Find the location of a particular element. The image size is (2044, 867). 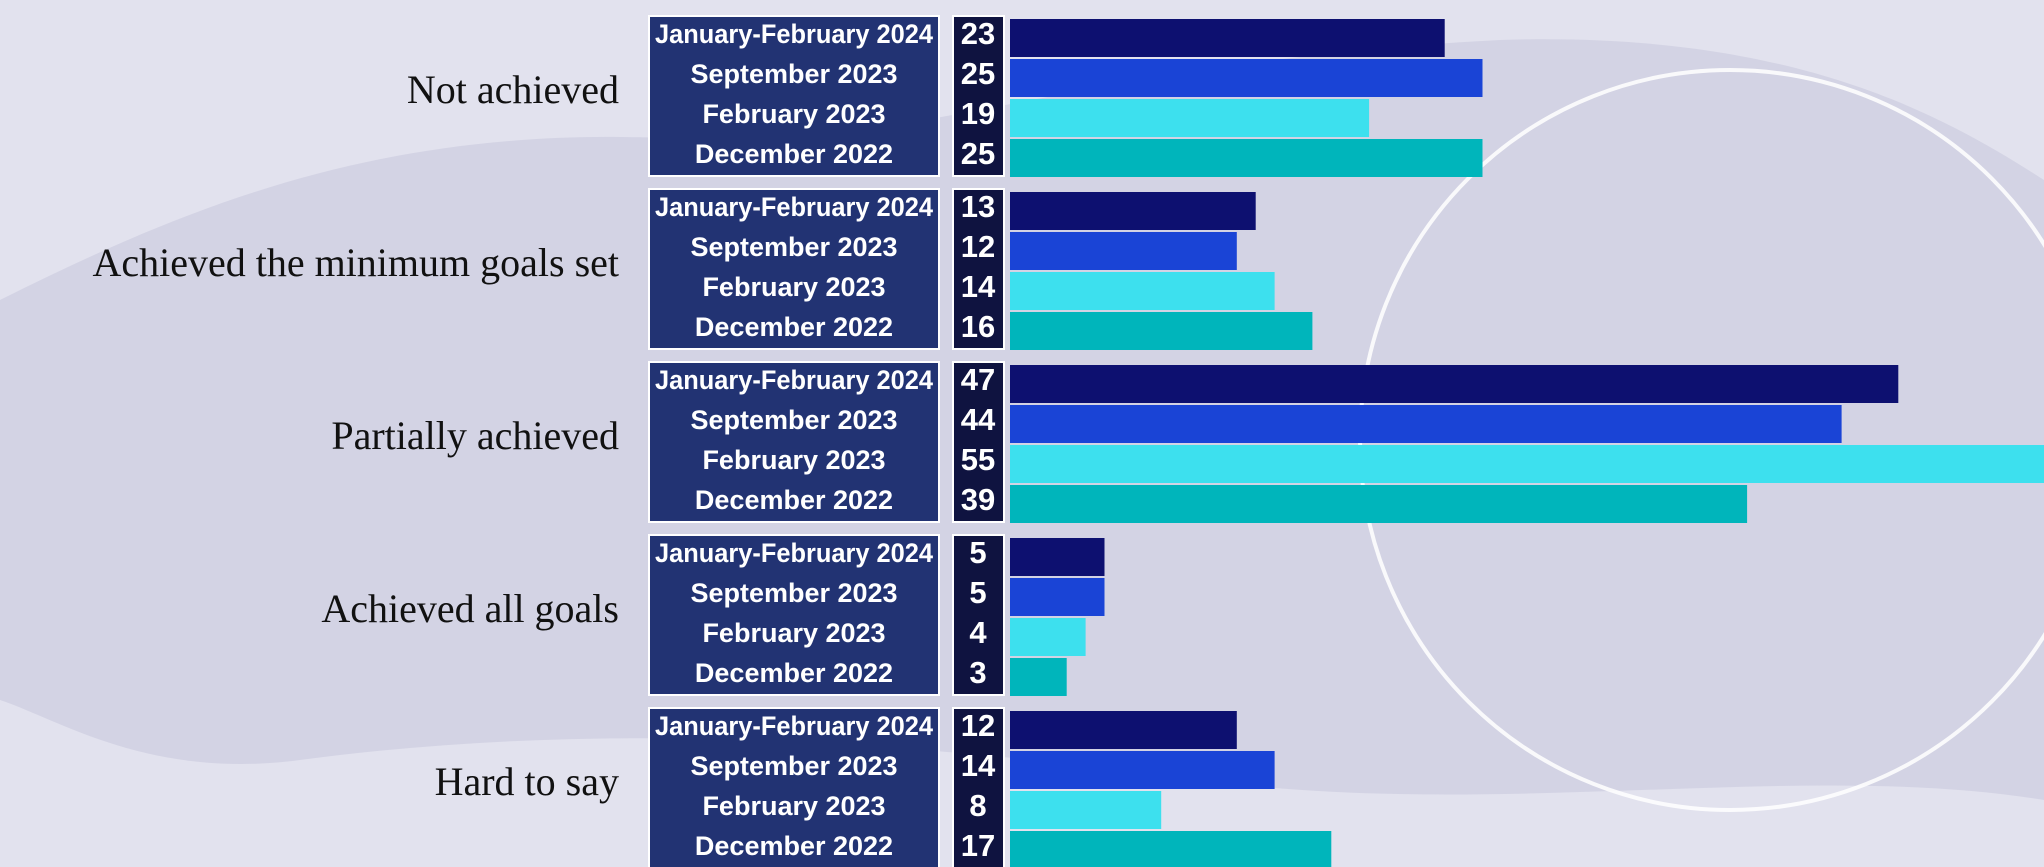

category-label: Partially achieved is located at coordinates (475, 435).